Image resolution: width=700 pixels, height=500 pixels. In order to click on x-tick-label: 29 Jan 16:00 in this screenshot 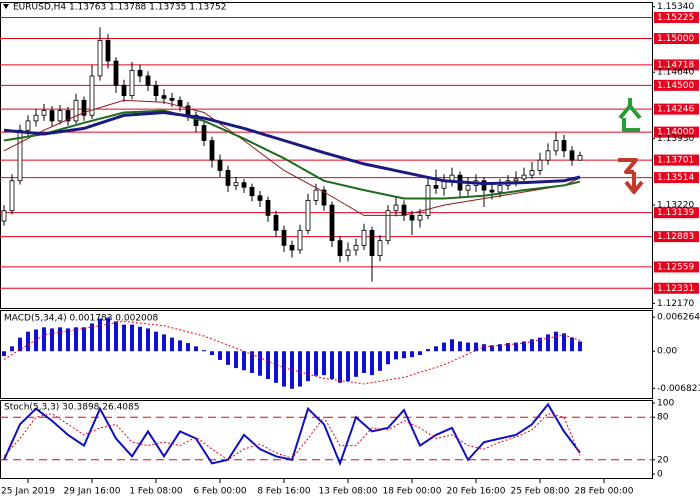, I will do `click(92, 492)`.